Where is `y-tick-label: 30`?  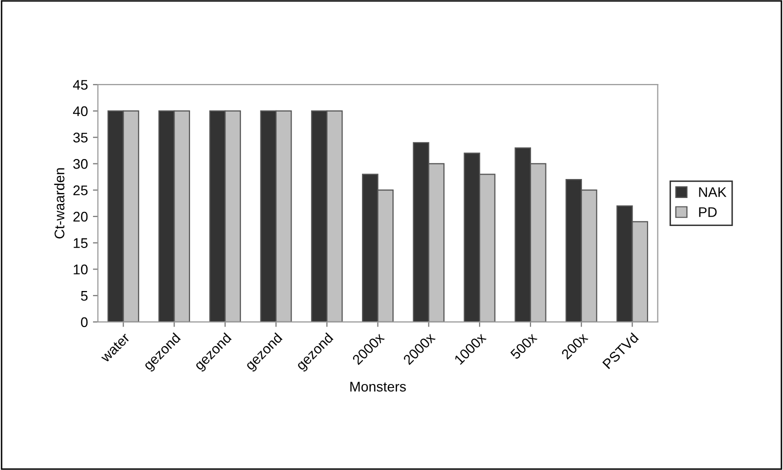
y-tick-label: 30 is located at coordinates (80, 164).